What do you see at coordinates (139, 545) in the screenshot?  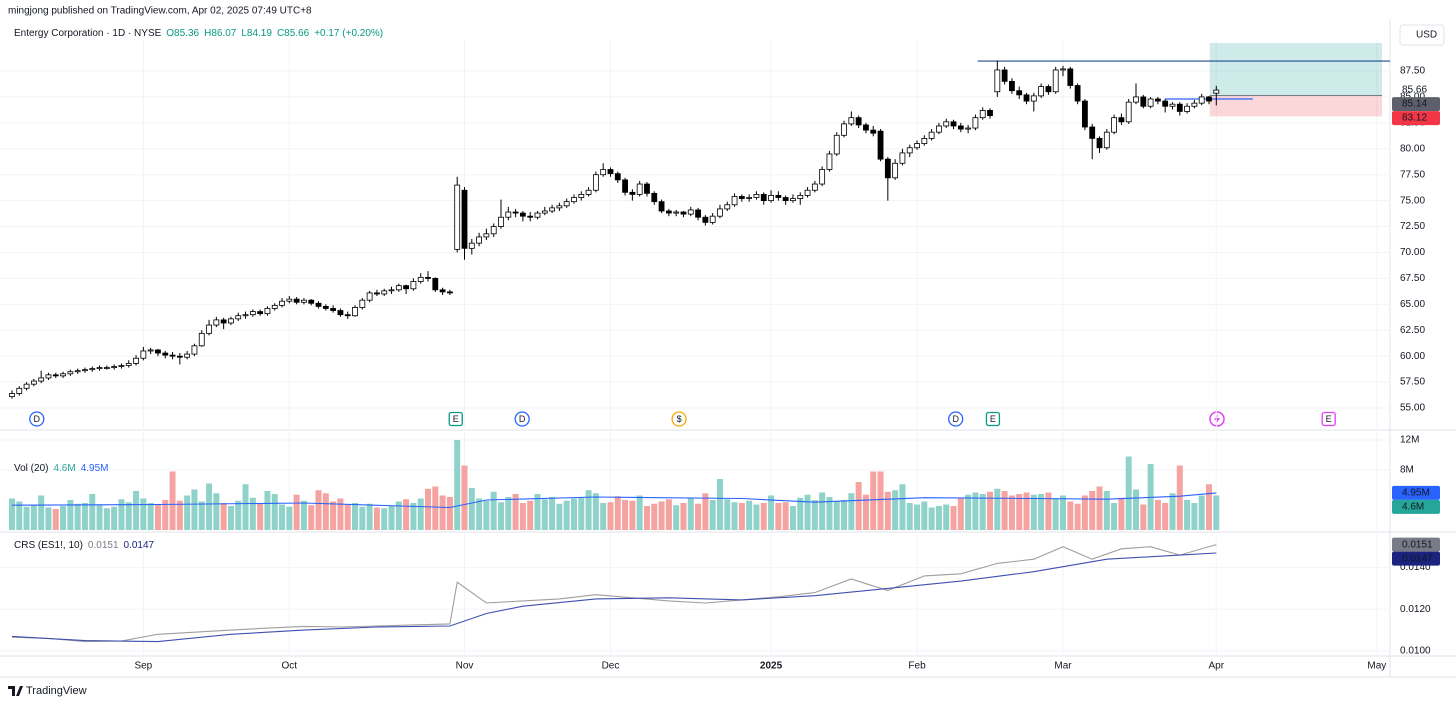 I see `legend-value: 0.0147` at bounding box center [139, 545].